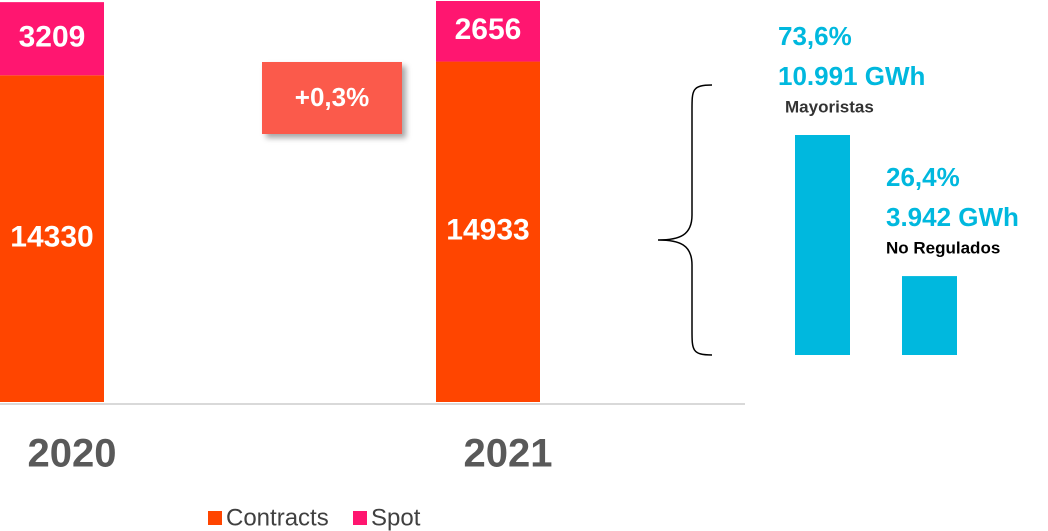  Describe the element at coordinates (396, 517) in the screenshot. I see `legend-label: Spot` at that location.